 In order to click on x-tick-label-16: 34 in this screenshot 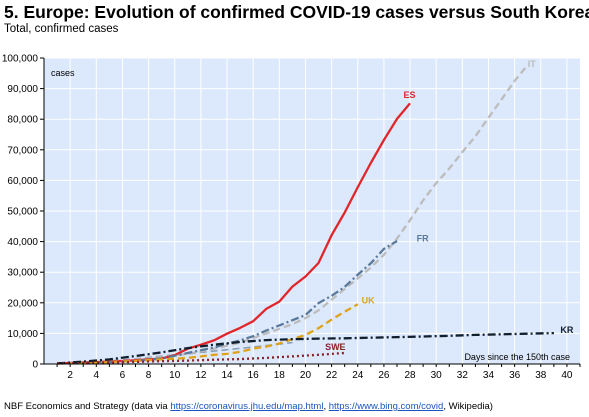, I will do `click(489, 375)`.